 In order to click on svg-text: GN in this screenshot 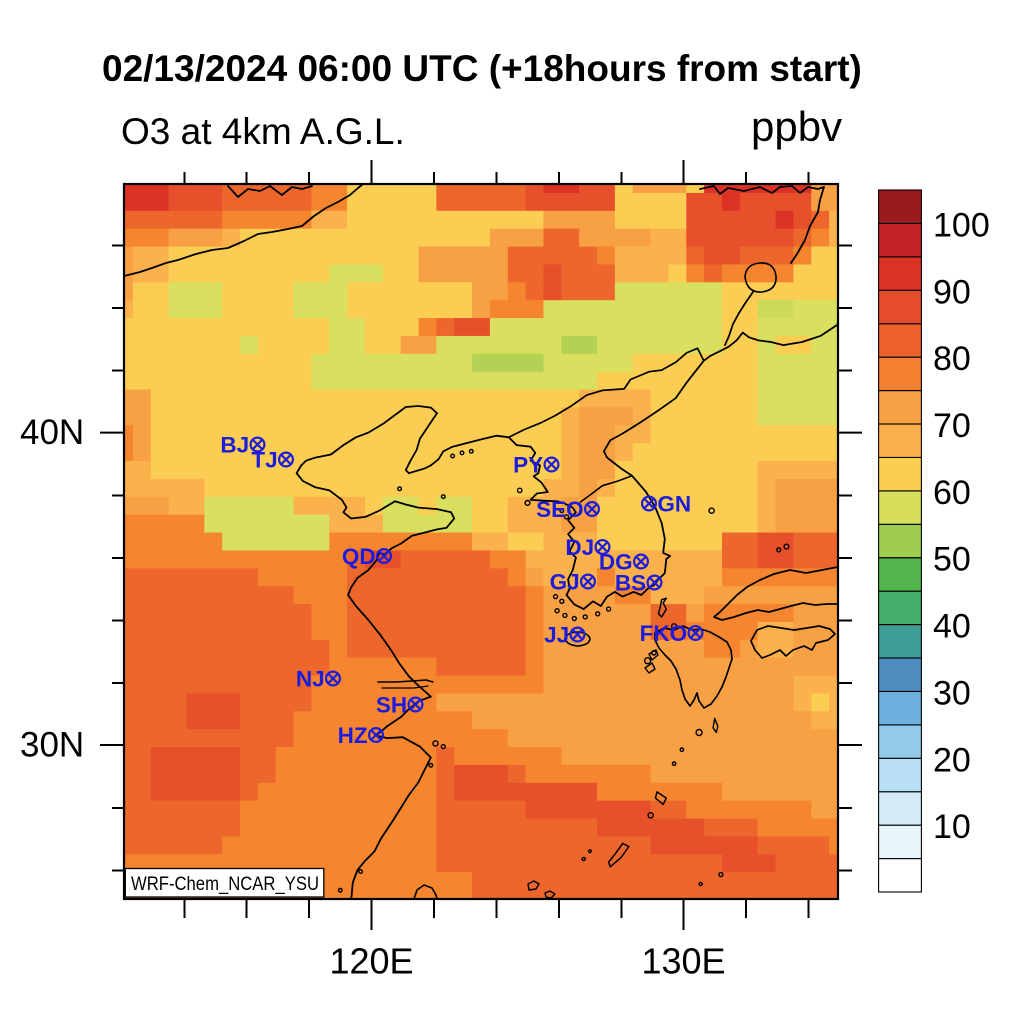, I will do `click(674, 504)`.